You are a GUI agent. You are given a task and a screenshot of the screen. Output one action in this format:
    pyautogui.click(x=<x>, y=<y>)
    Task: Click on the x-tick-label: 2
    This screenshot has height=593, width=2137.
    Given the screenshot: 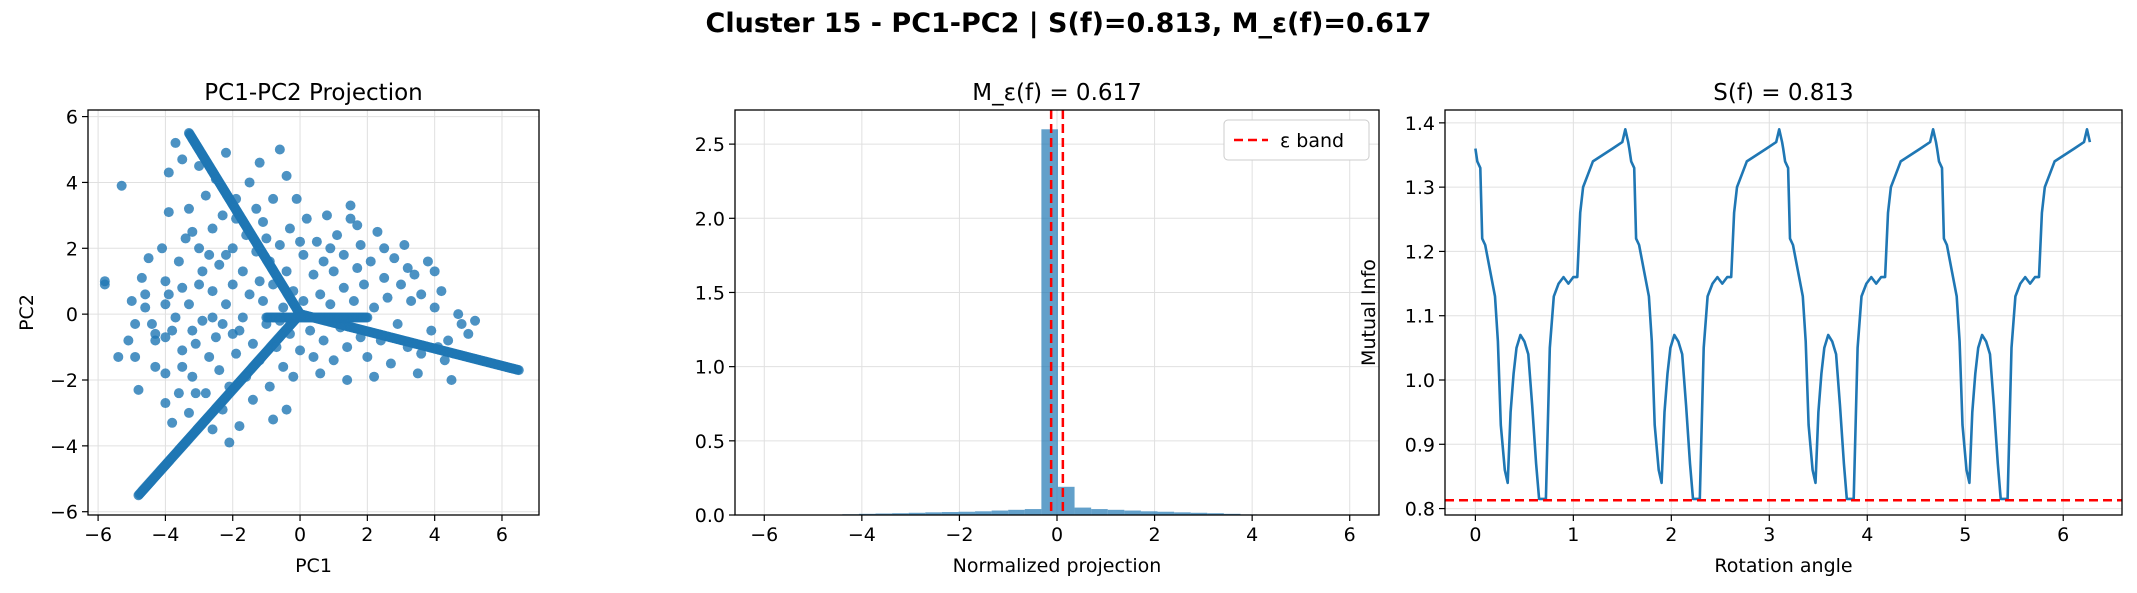 What is the action you would take?
    pyautogui.click(x=1671, y=535)
    